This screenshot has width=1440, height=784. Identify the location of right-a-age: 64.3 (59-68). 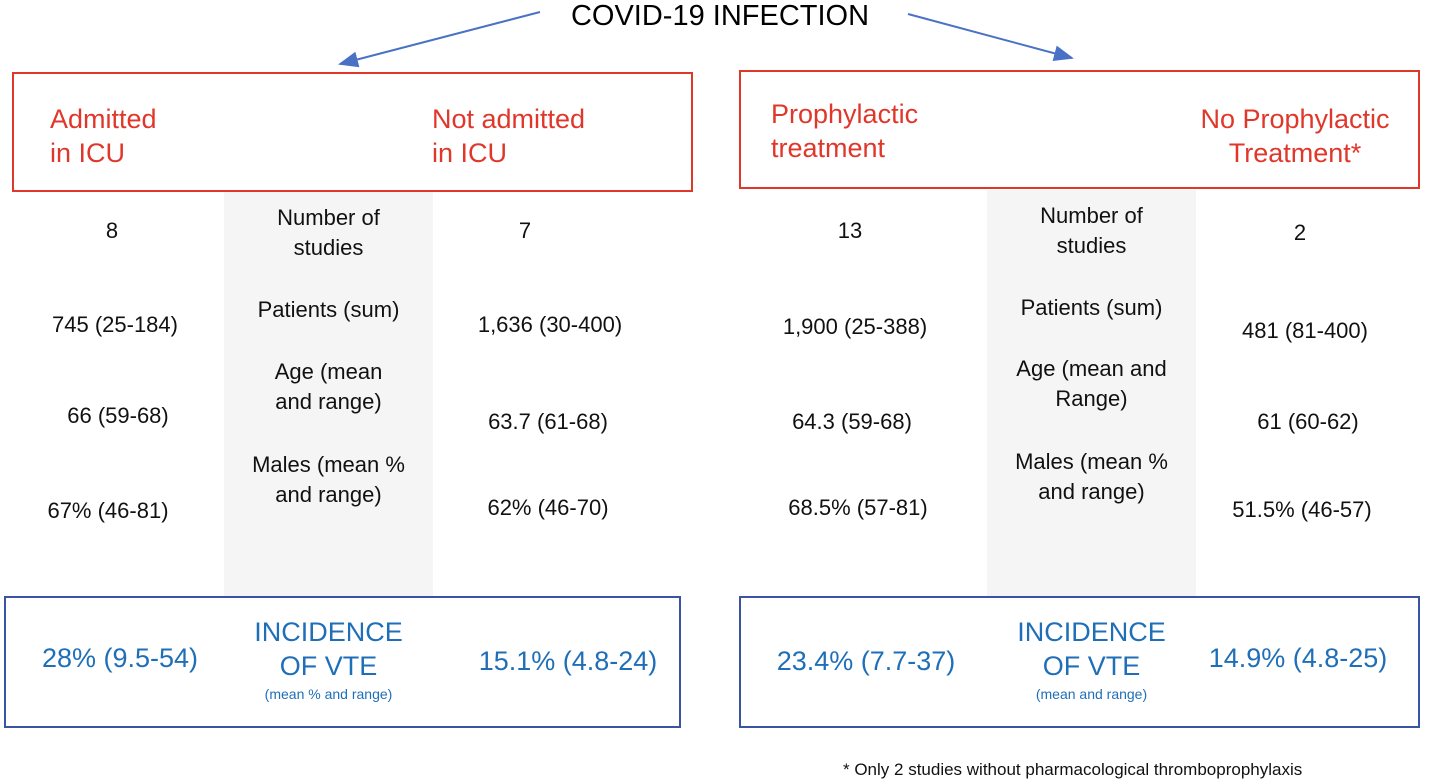
(852, 421).